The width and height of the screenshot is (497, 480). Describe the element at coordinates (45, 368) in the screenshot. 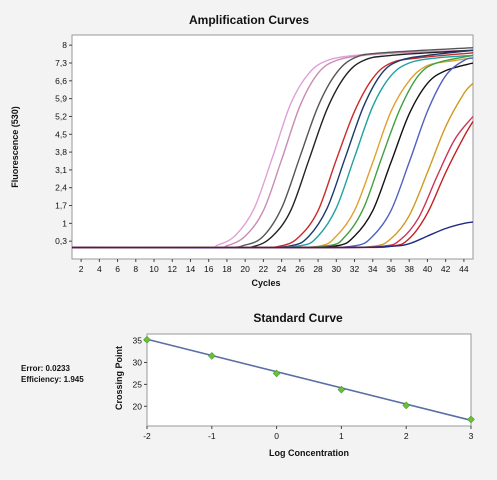

I see `error-stat: Error: 0.0233` at that location.